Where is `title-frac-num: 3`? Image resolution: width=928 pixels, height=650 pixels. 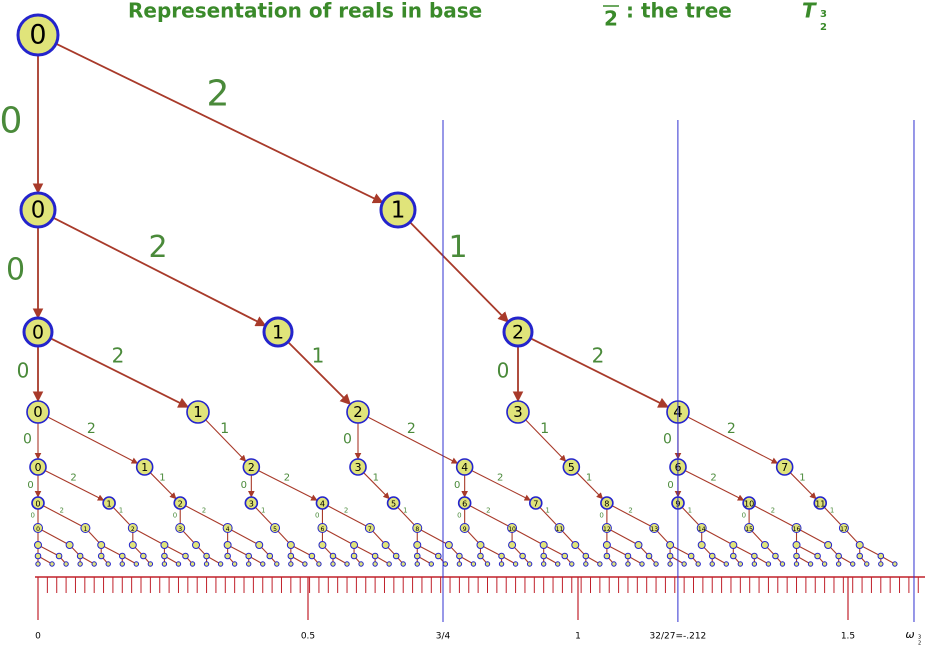
title-frac-num: 3 is located at coordinates (611, 2).